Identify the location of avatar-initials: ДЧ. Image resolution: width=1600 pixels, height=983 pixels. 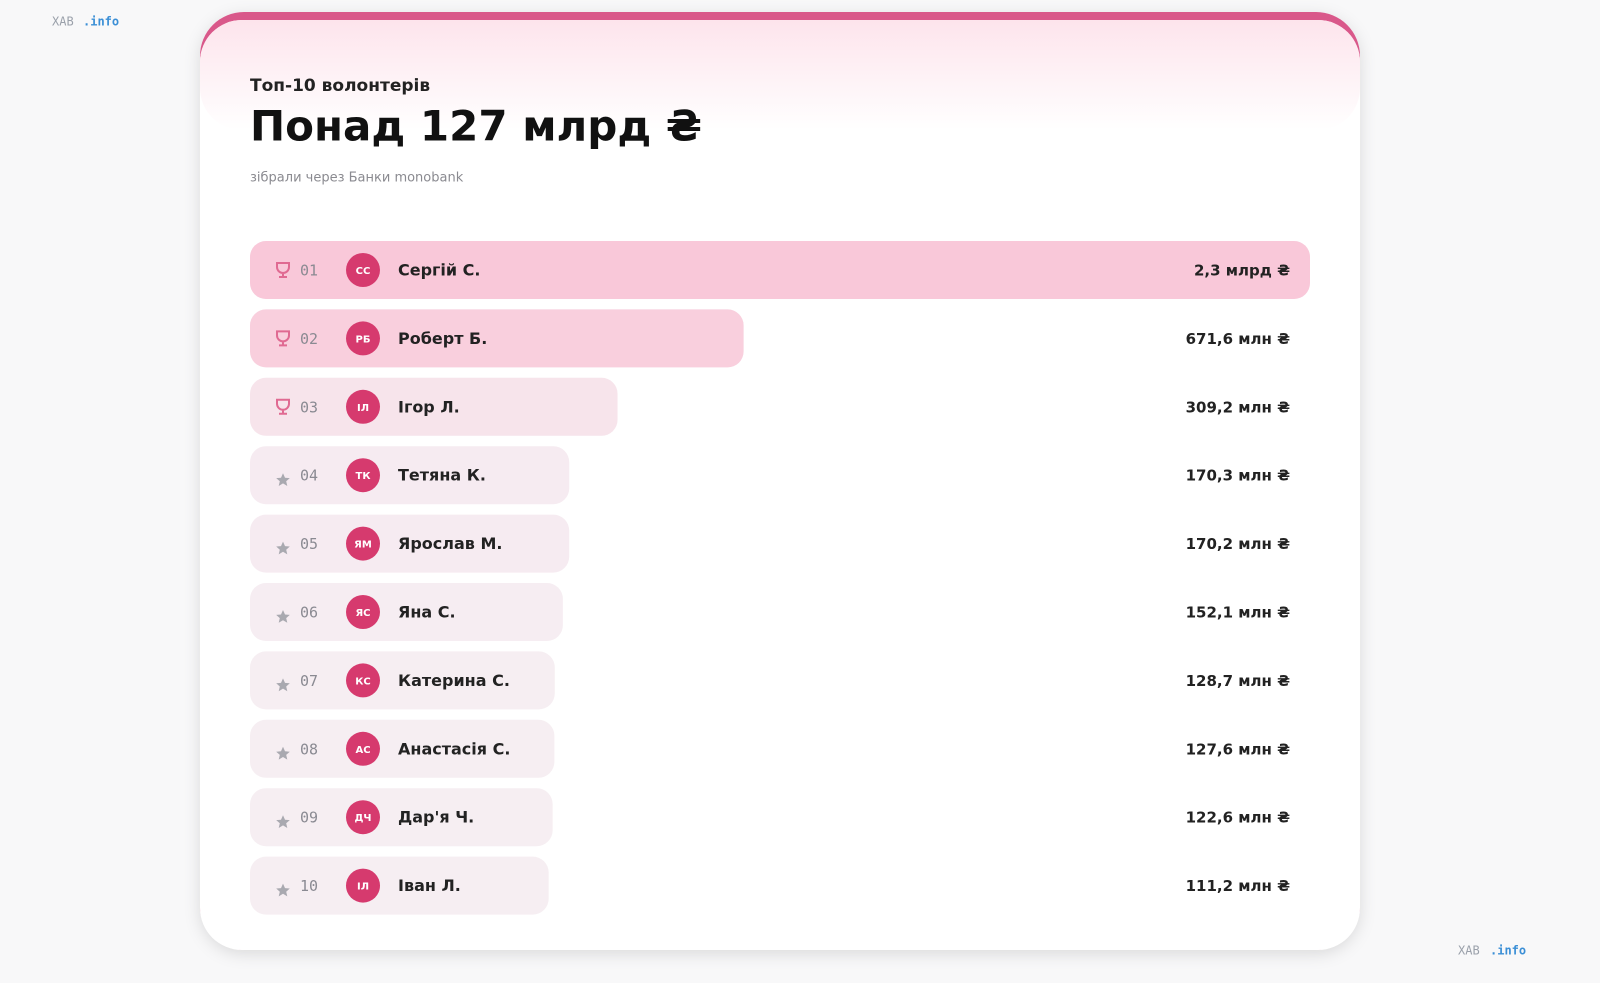
(363, 818).